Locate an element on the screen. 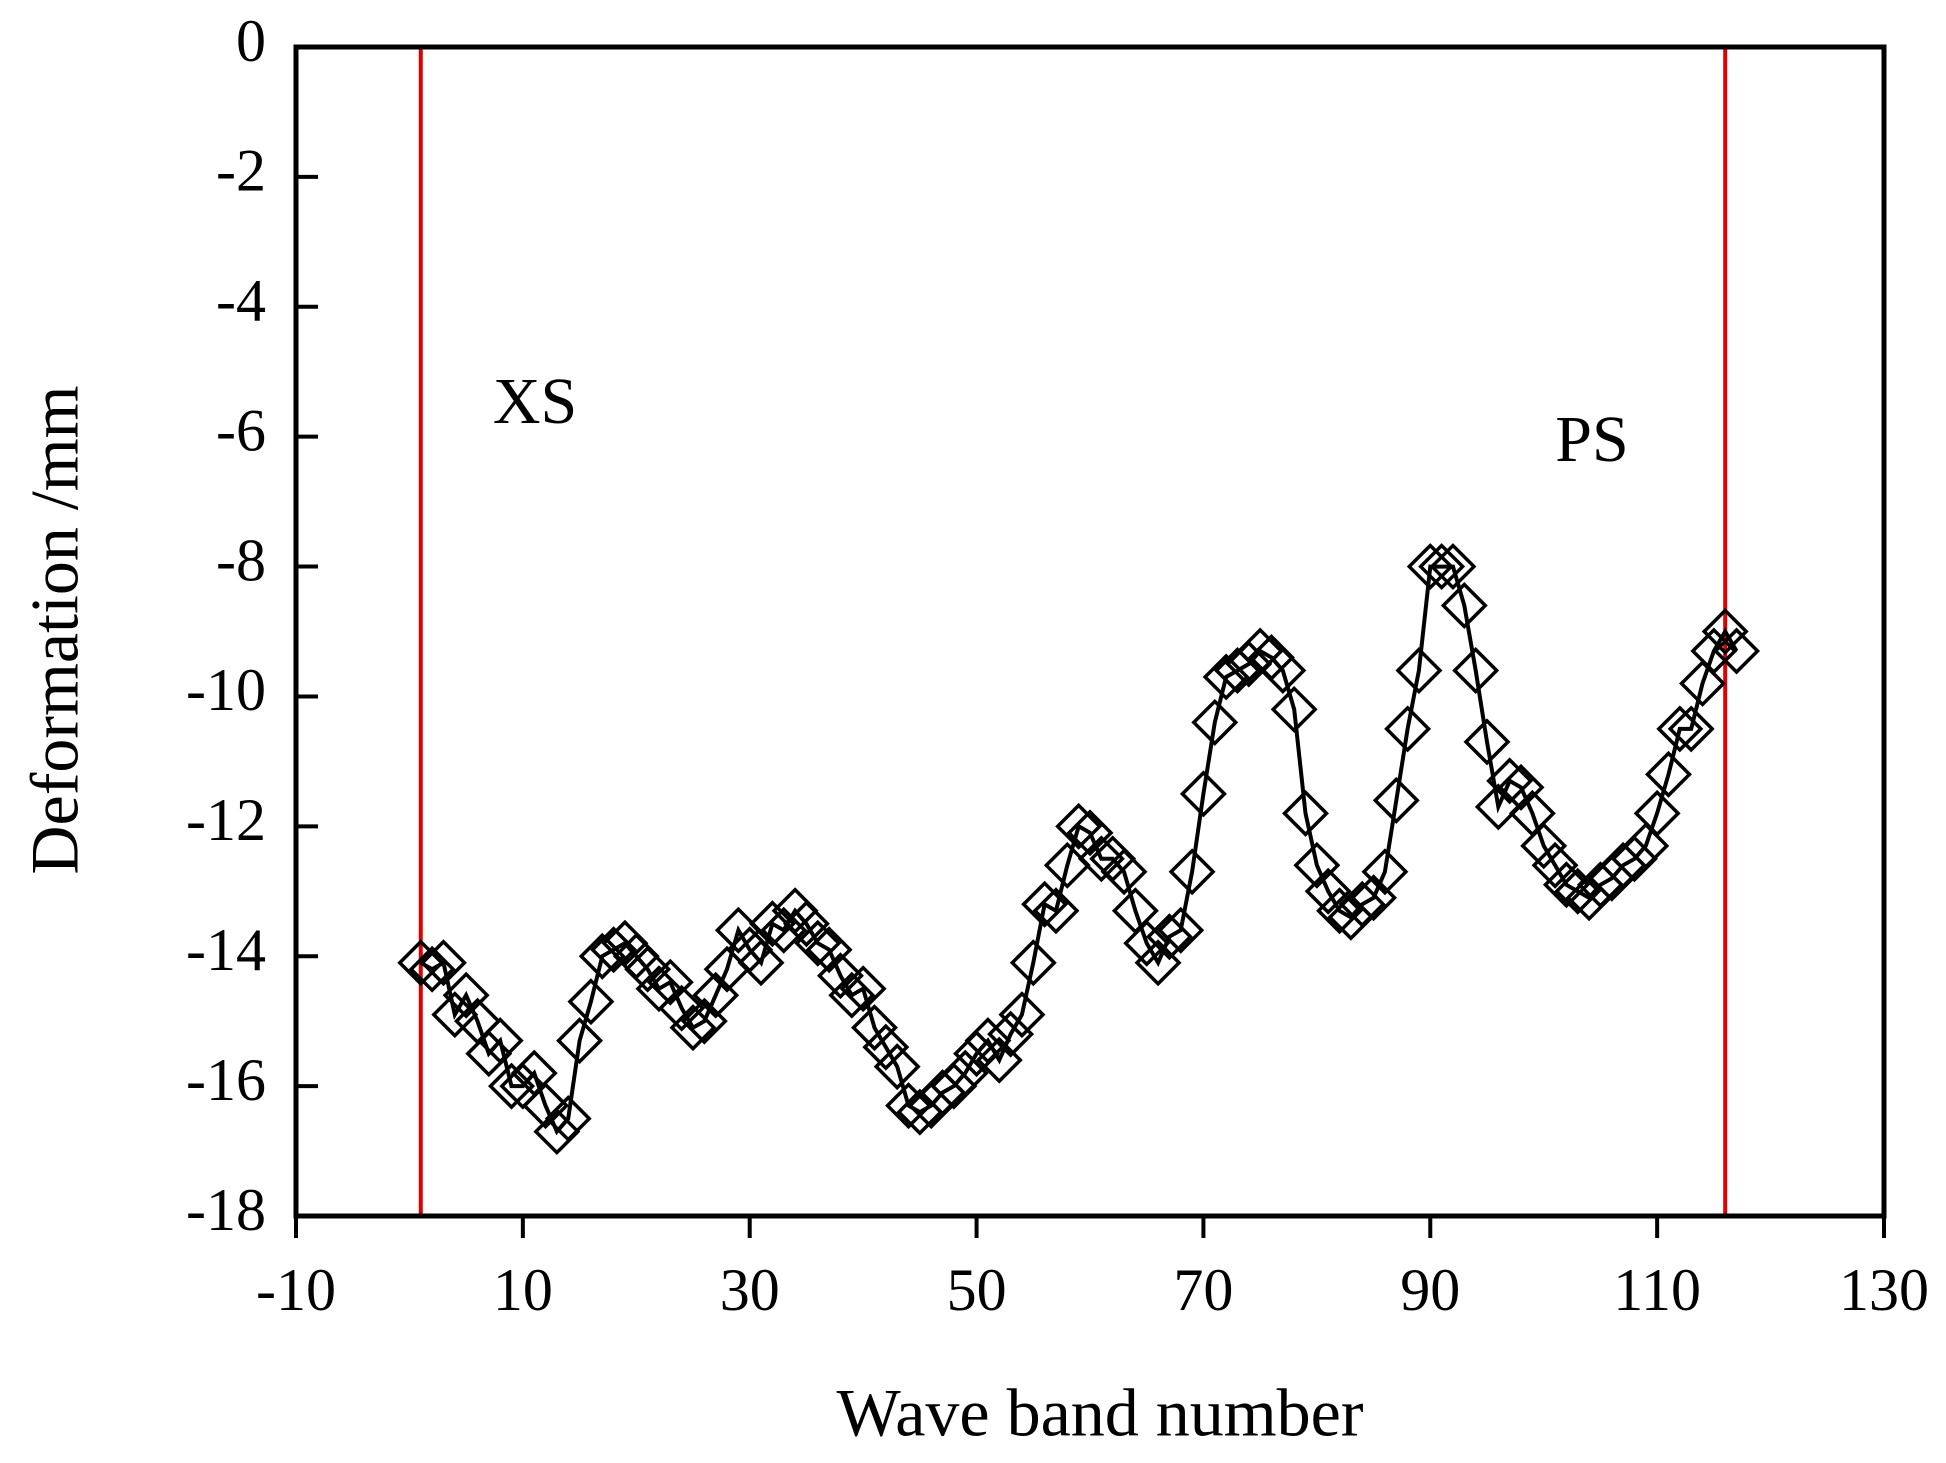 Image resolution: width=1946 pixels, height=1463 pixels. y-tick-label: -14 is located at coordinates (226, 950).